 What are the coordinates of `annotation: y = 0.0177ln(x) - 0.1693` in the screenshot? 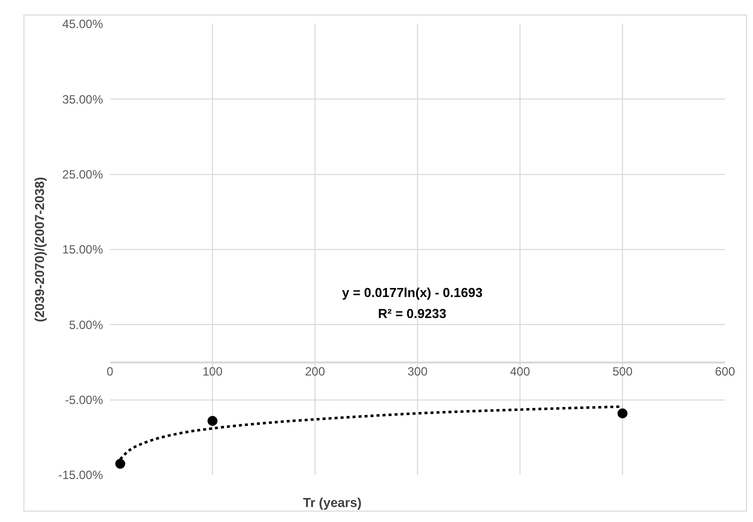 It's located at (412, 292).